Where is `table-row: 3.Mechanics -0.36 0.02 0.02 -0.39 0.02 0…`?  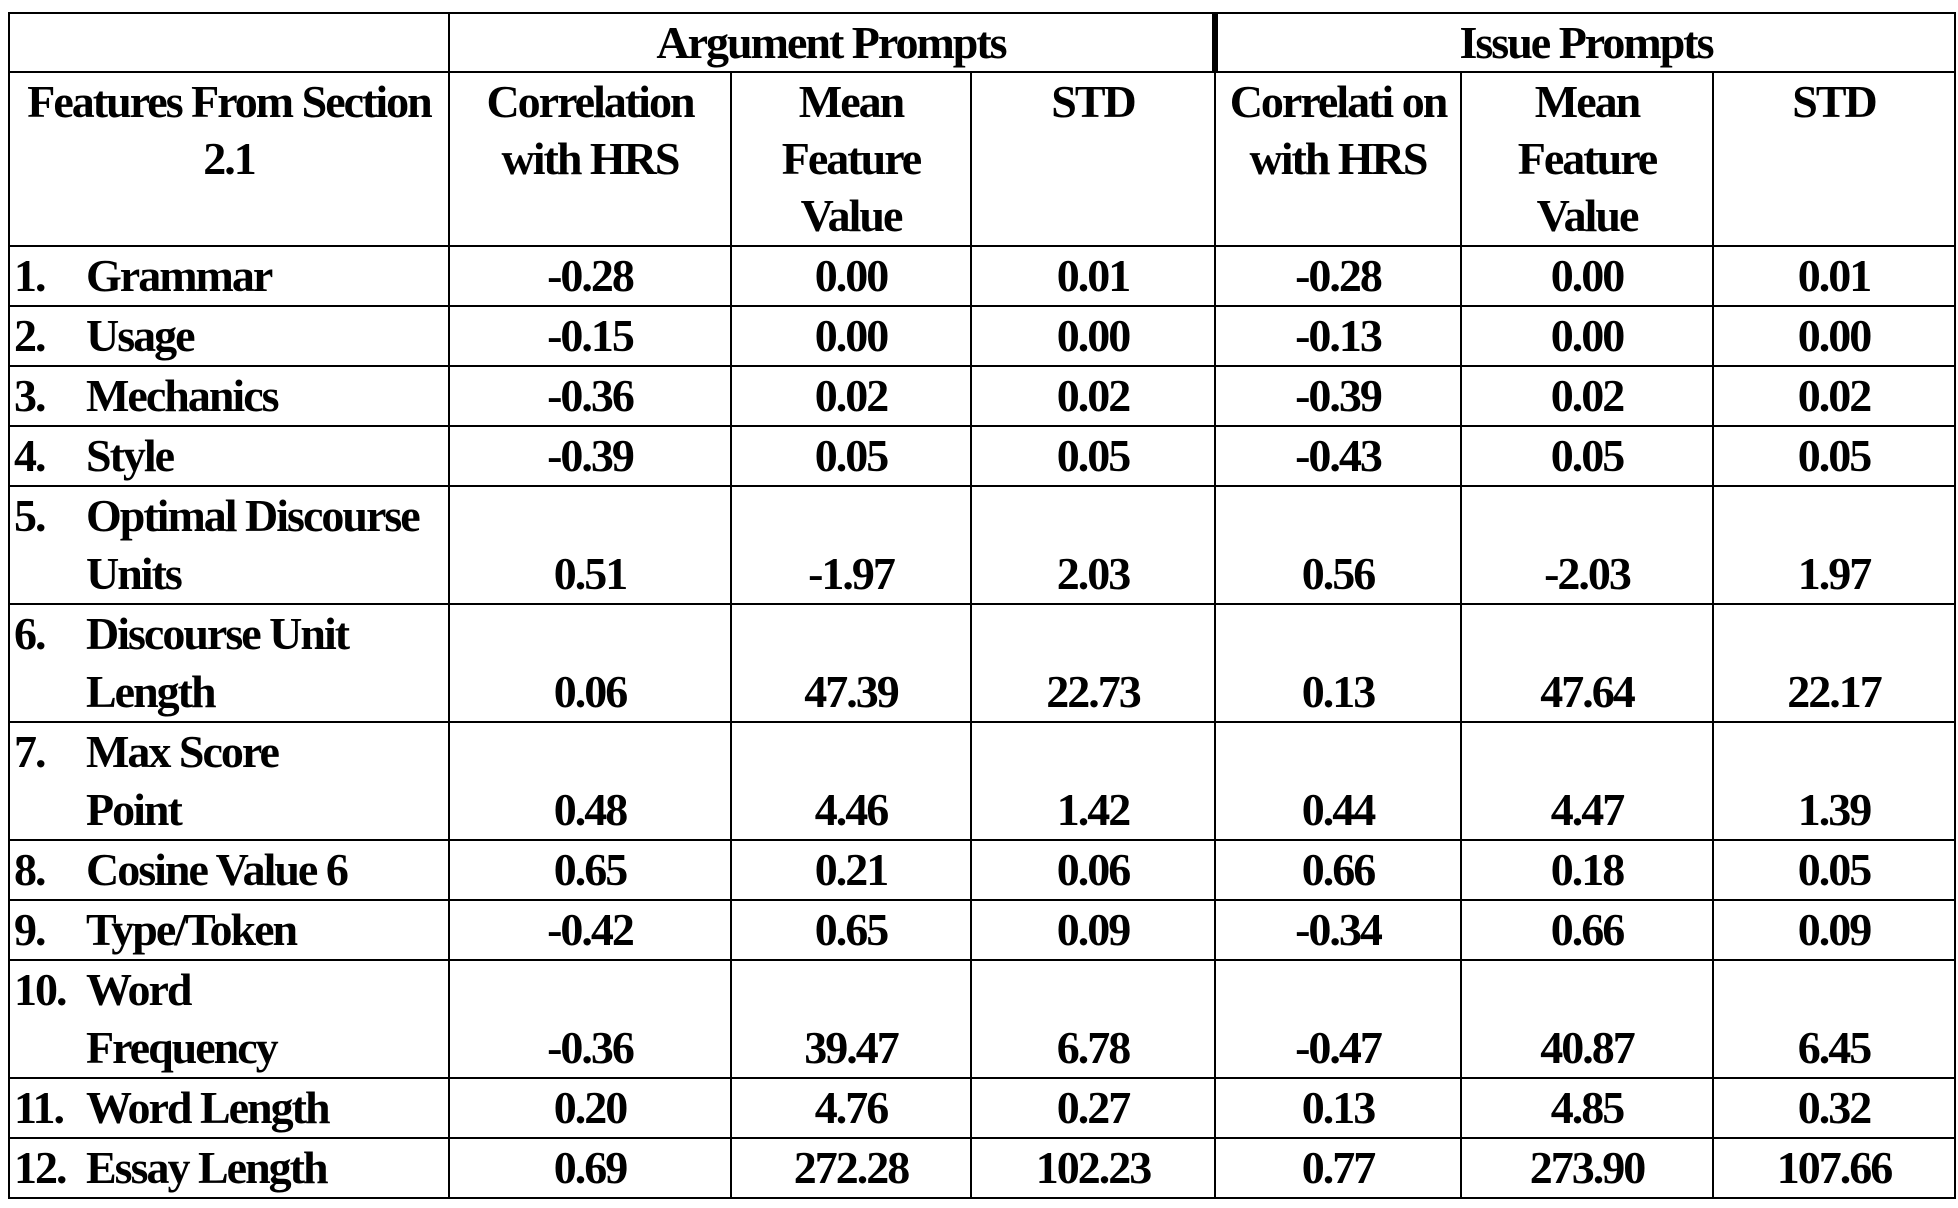
table-row: 3.Mechanics -0.36 0.02 0.02 -0.39 0.02 0… is located at coordinates (982, 396).